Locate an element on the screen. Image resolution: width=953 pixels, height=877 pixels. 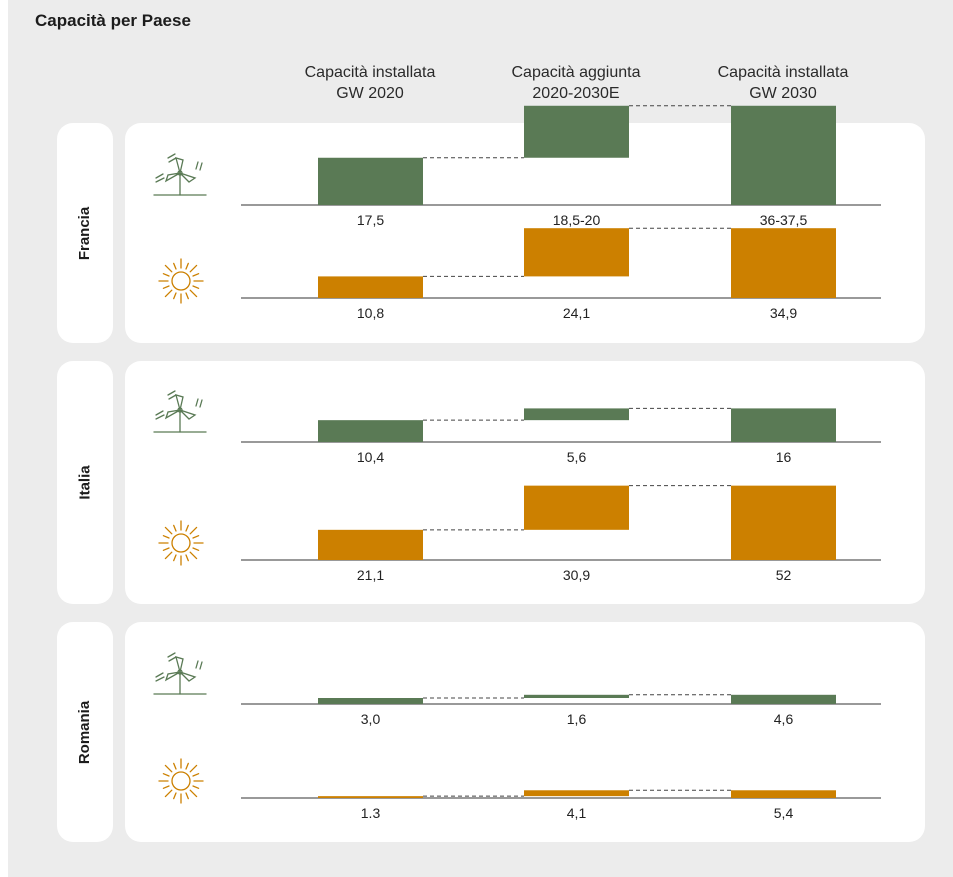
column-header-installed-2020: Capacità installata GW 2020 is located at coordinates (370, 83).